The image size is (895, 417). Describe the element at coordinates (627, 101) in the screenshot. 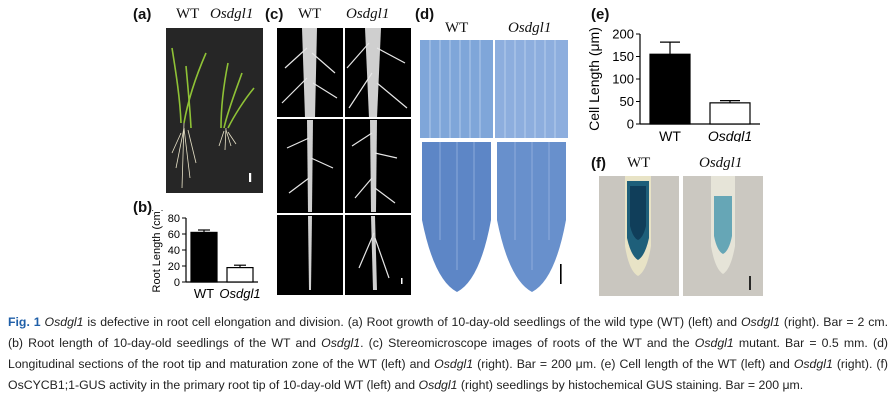

I see `y-tick-label: 50` at that location.